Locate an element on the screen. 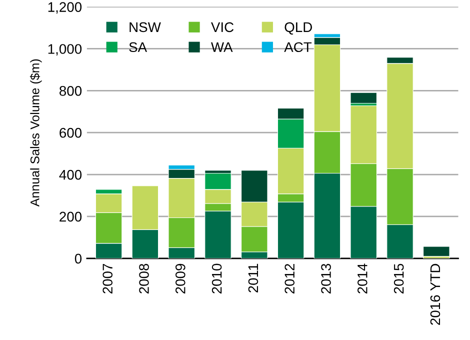 This screenshot has width=470, height=340. y-tick-label: 1,000 is located at coordinates (65, 50).